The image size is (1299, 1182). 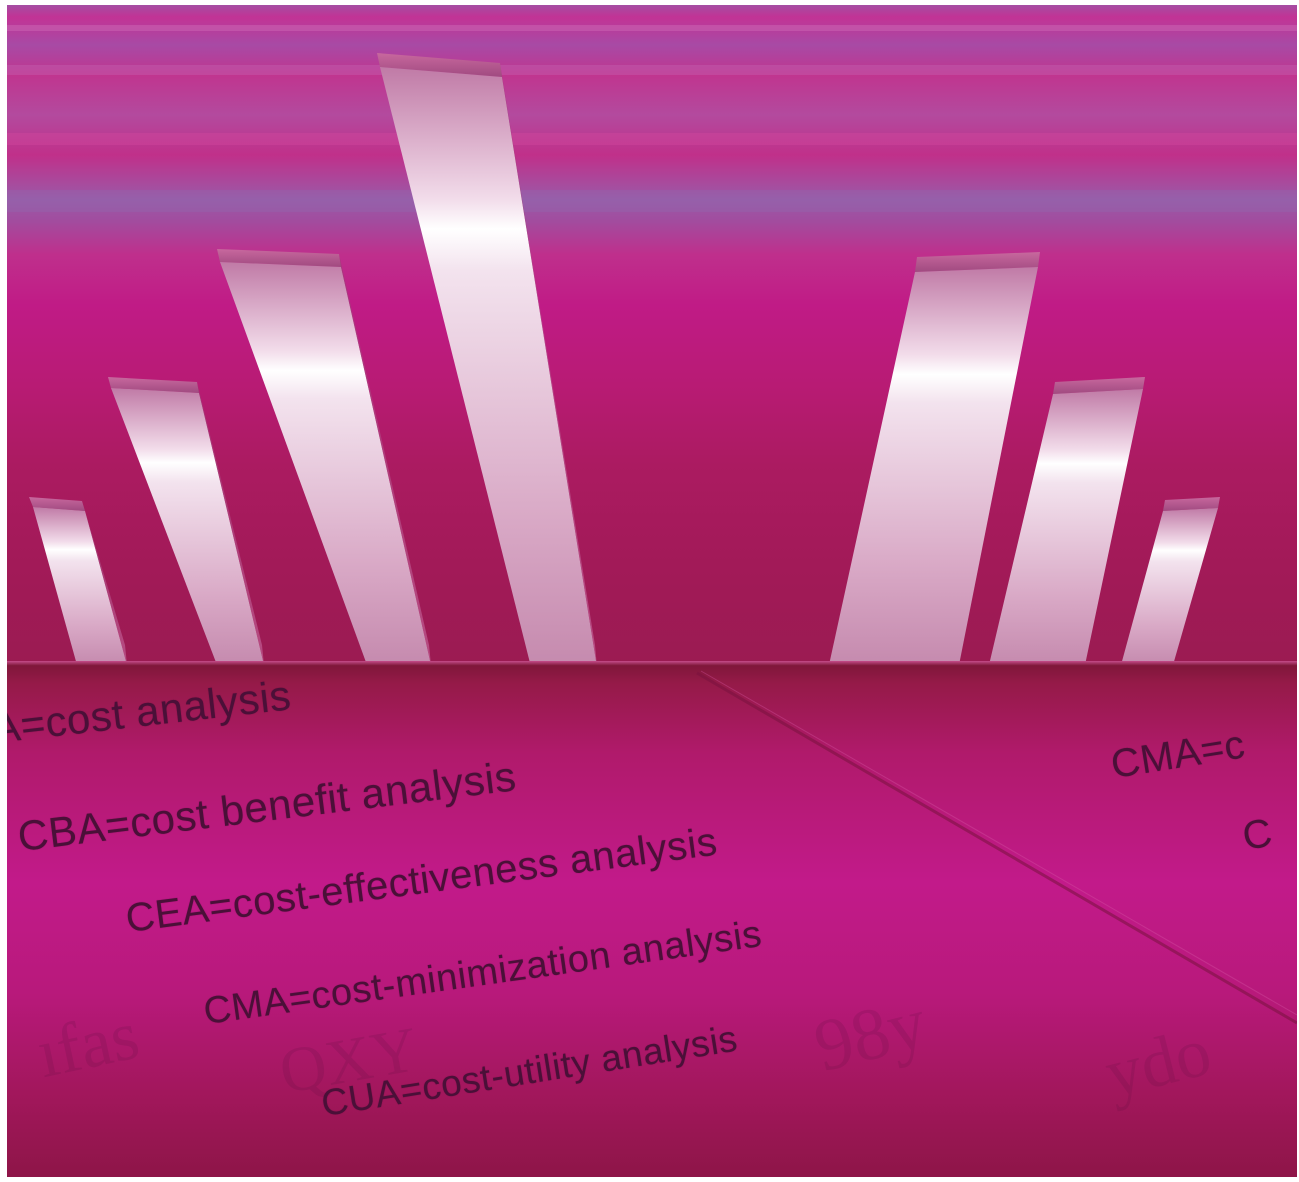 What do you see at coordinates (652, 663) in the screenshot?
I see `horizon-edge` at bounding box center [652, 663].